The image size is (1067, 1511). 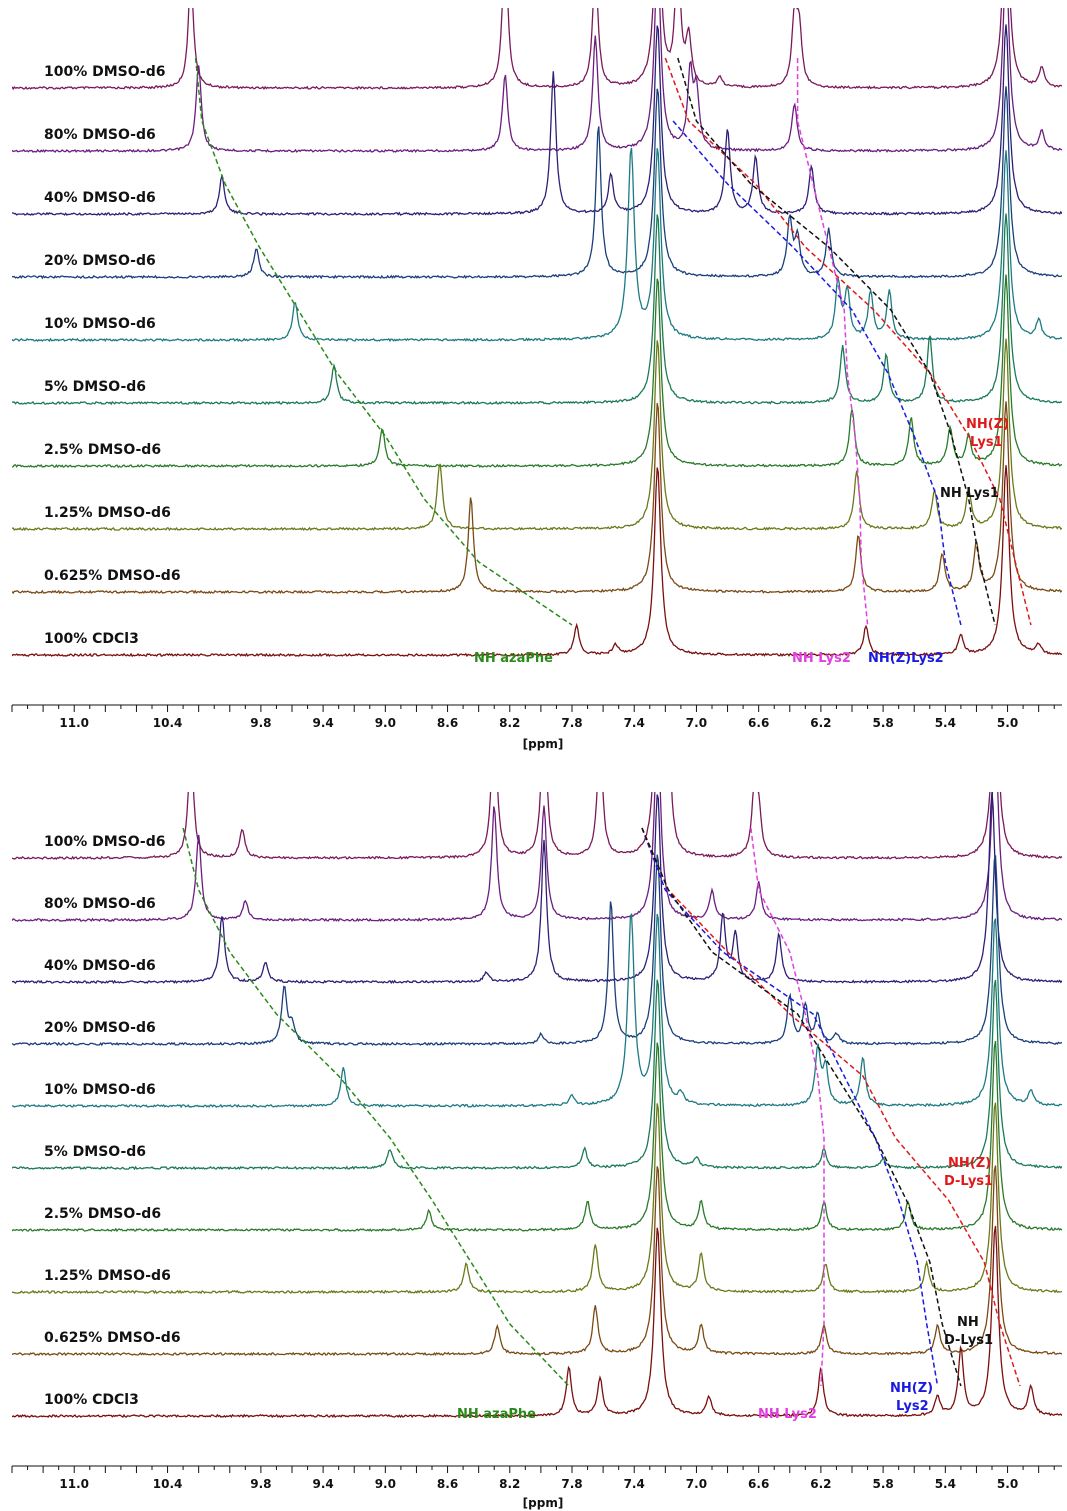 I want to click on x-axis-label-bottom: [ppm], so click(x=543, y=1503).